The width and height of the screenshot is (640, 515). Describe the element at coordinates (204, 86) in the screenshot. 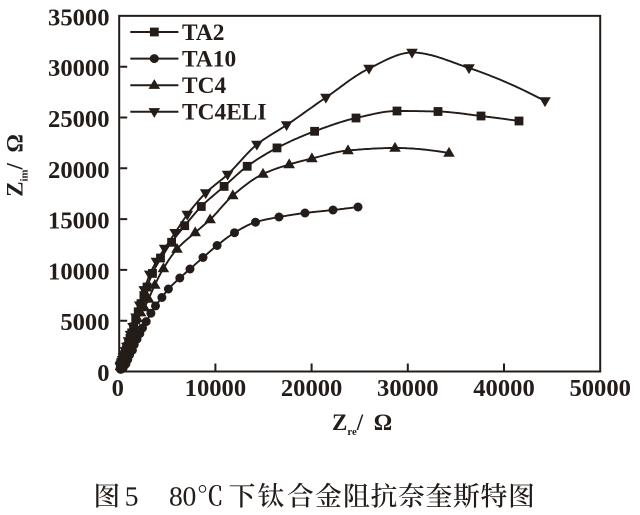

I see `svg-text: TC4` at that location.